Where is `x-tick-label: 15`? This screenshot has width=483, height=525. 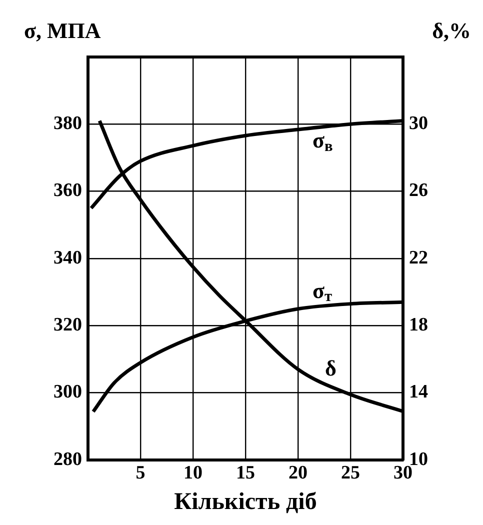 x-tick-label: 15 is located at coordinates (245, 473).